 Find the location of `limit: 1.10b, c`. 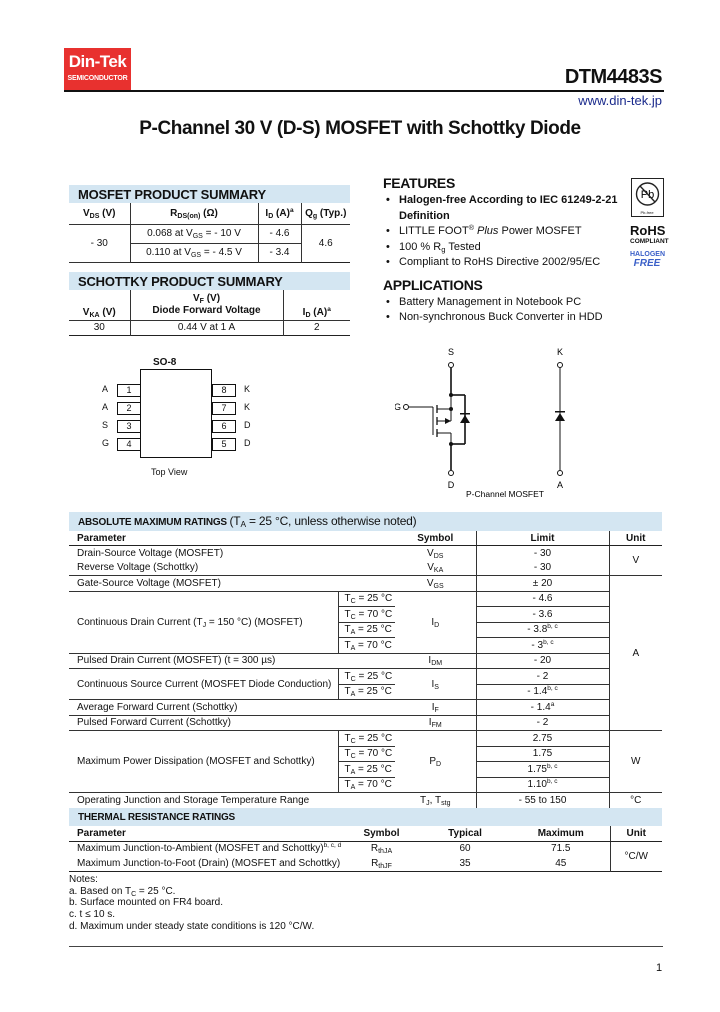

limit: 1.10b, c is located at coordinates (542, 785).